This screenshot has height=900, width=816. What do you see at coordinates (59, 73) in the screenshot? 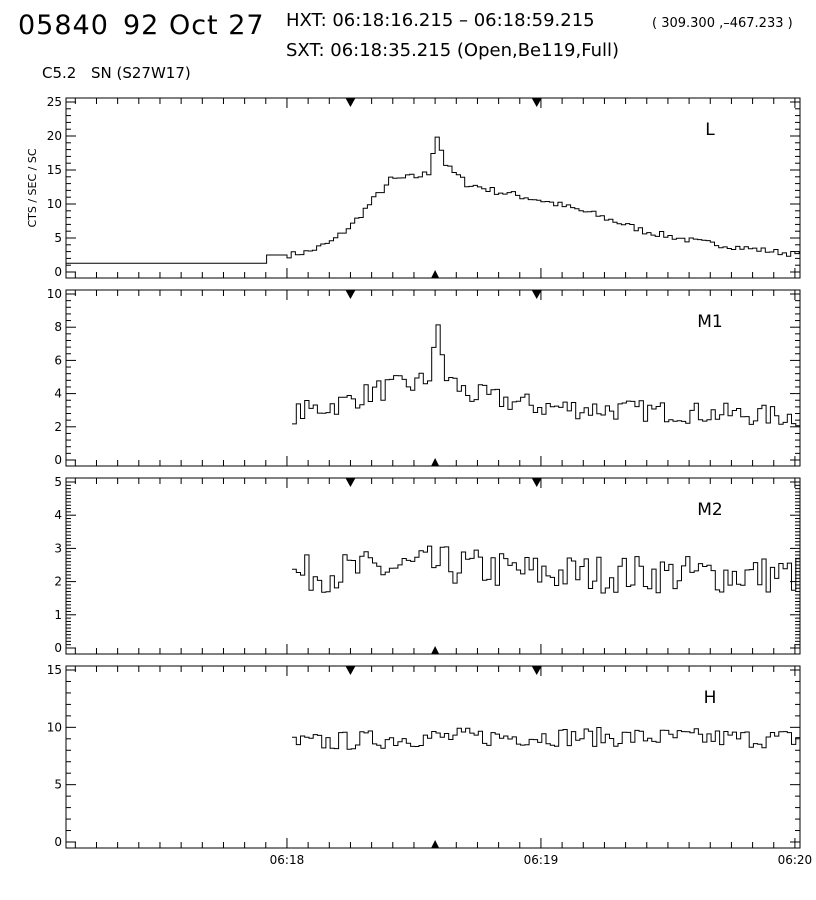
I see `goes-class: C5.2` at bounding box center [59, 73].